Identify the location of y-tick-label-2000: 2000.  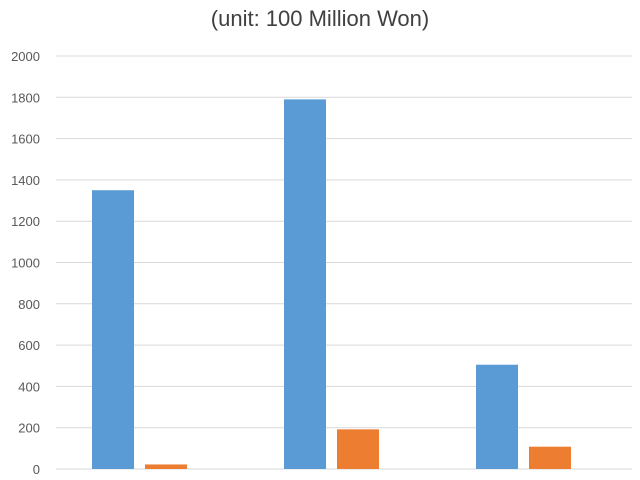
(25, 56).